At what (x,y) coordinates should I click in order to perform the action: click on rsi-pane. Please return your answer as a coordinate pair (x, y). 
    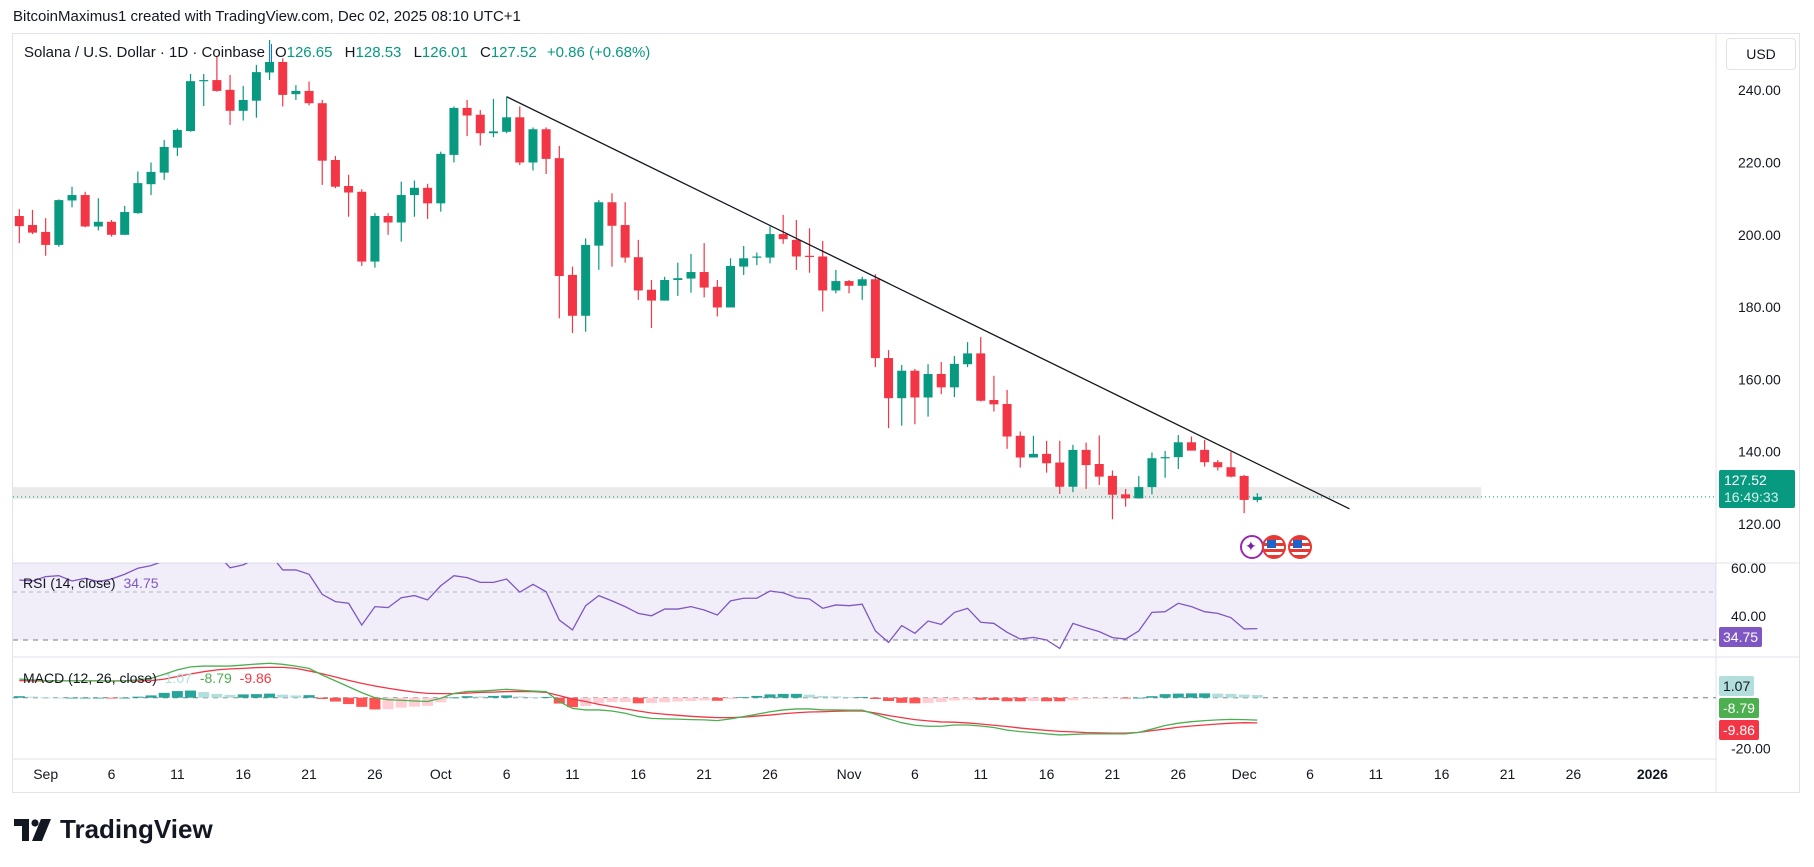
    Looking at the image, I should click on (864, 597).